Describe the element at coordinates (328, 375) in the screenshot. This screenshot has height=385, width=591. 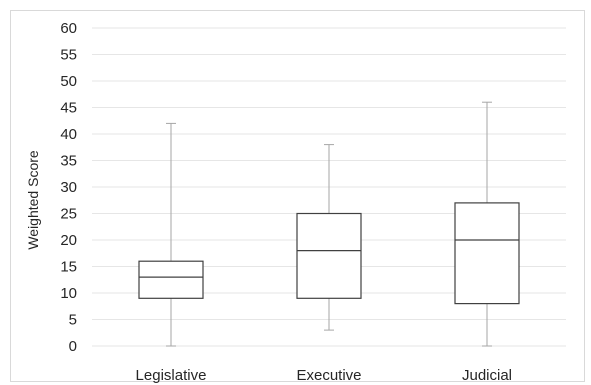
I see `x-category-label-executive: Executive` at that location.